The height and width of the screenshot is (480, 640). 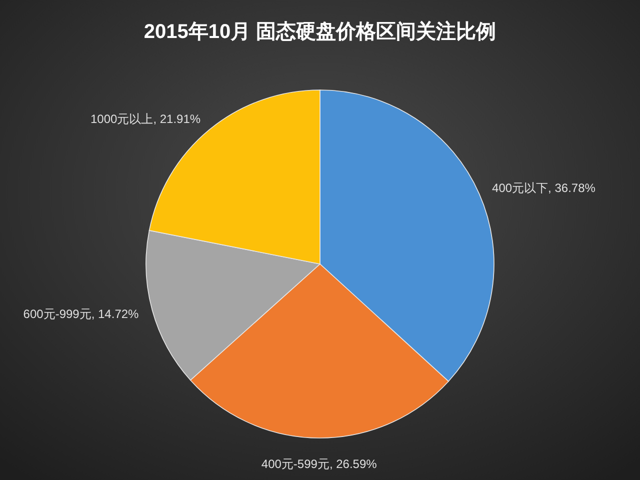 I want to click on chart-title: 2015年10月 固态硬盘价格区间关注比例, so click(x=320, y=31).